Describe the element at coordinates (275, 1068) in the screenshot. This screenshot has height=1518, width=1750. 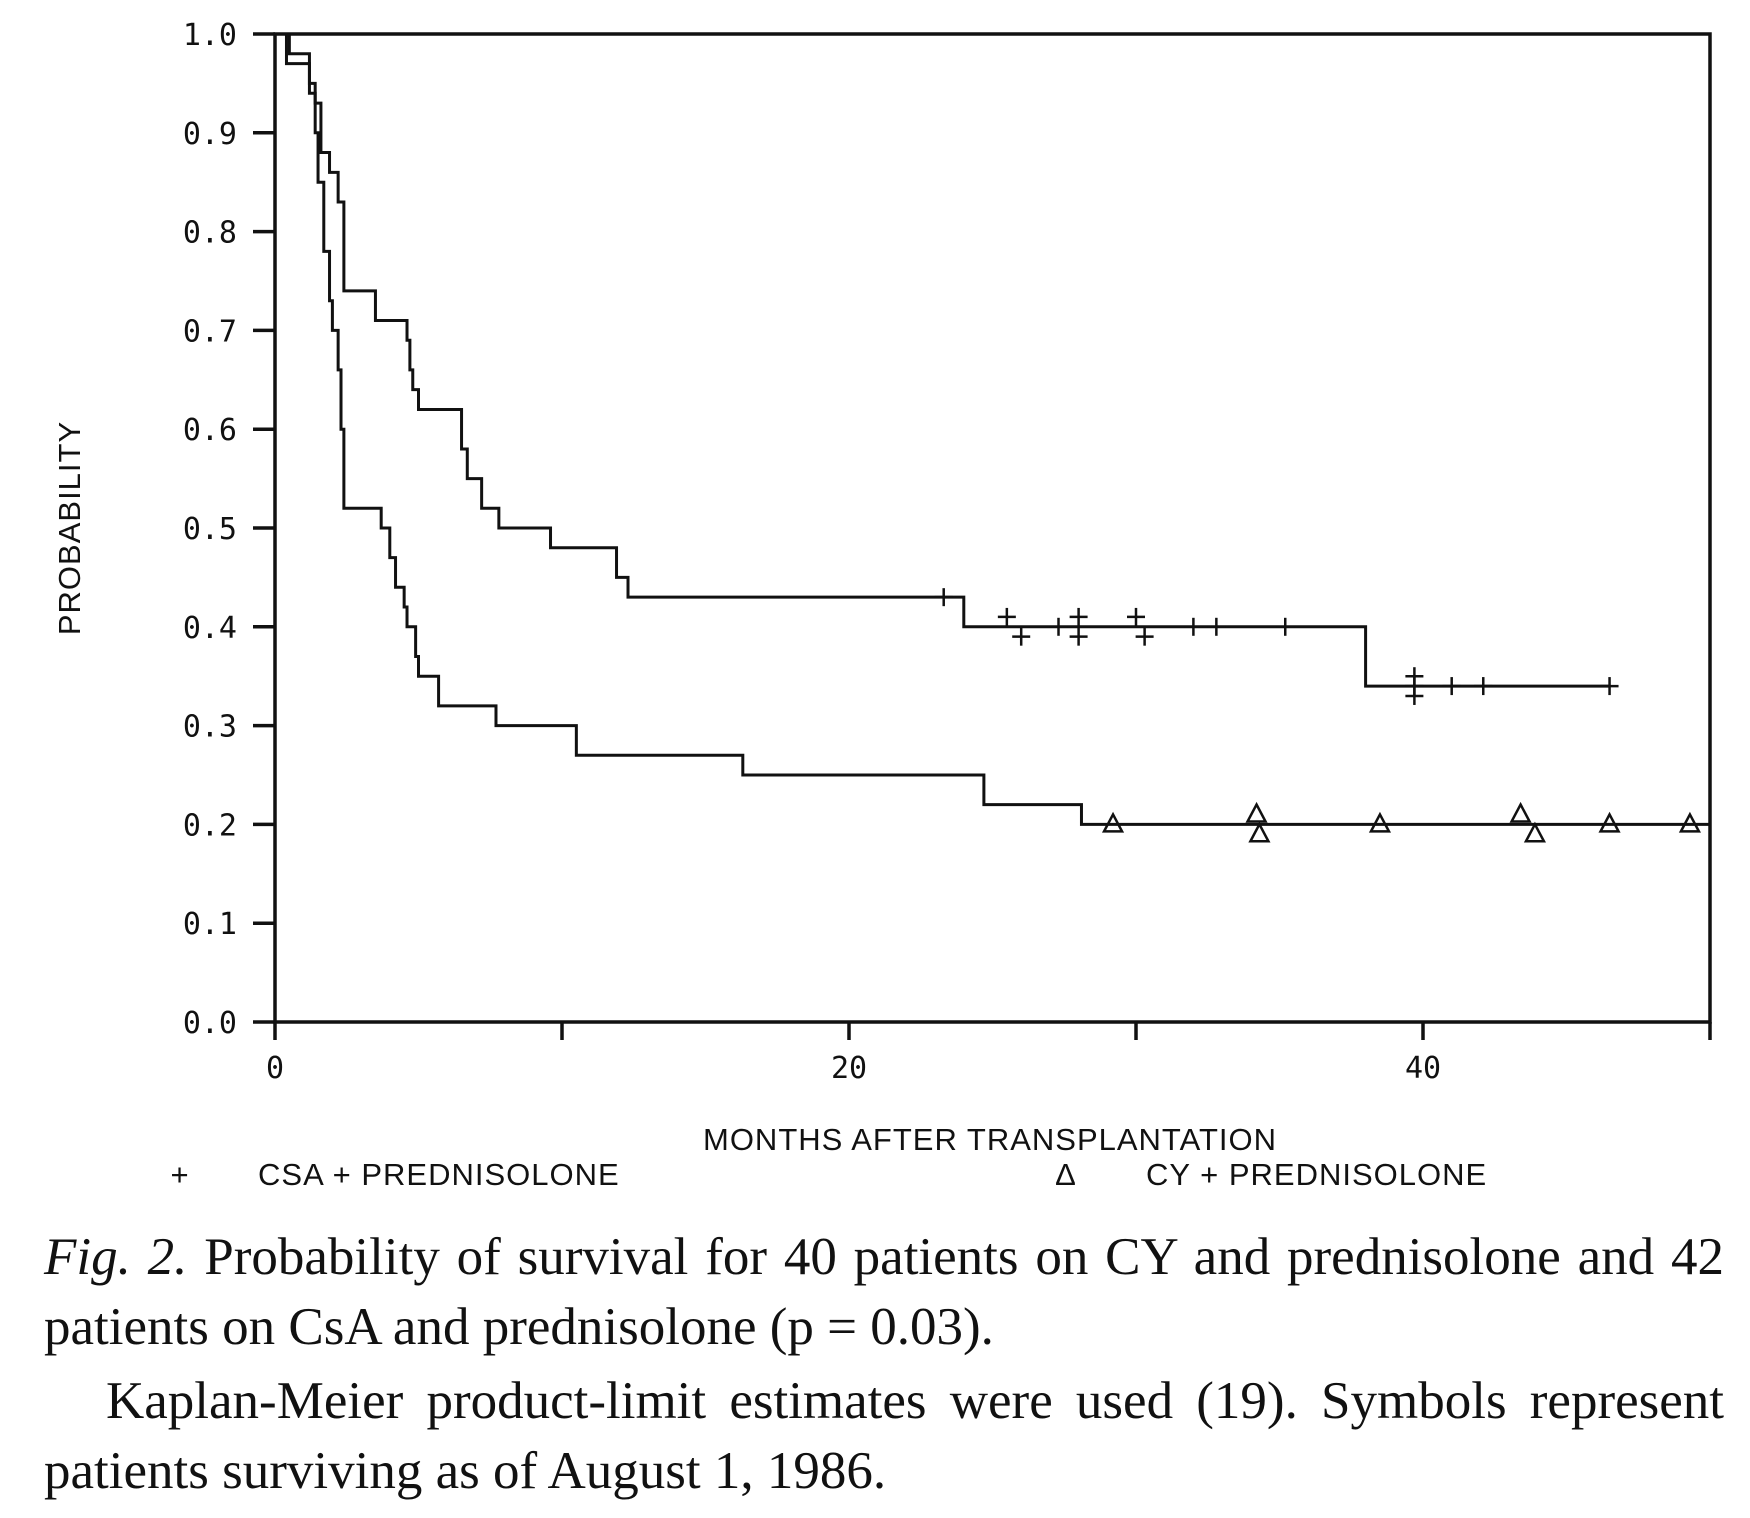
I see `x-tick-label: 0` at that location.